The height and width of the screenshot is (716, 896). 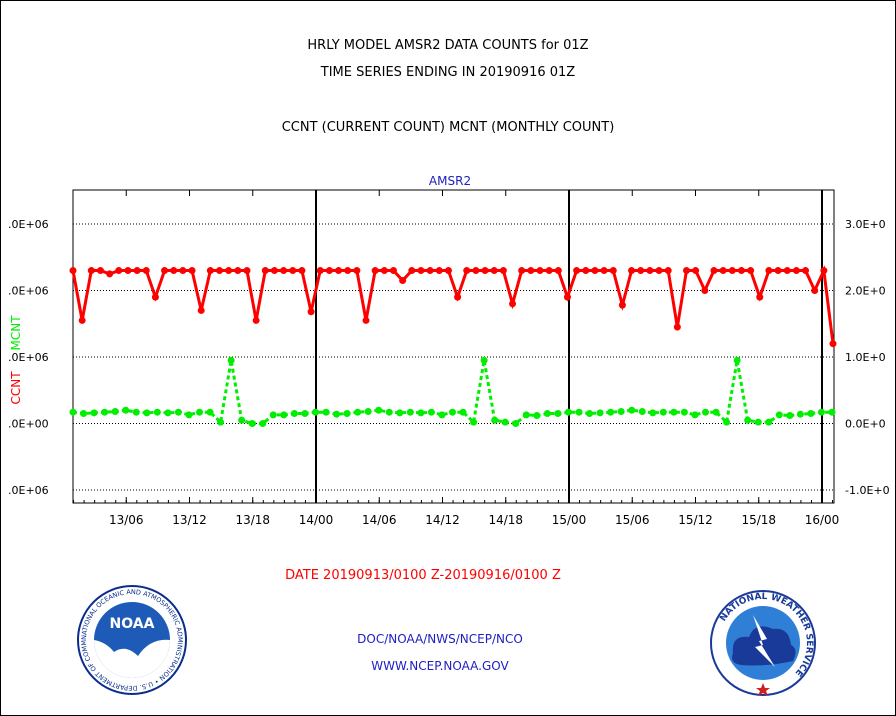 I want to click on mcnt-series, so click(x=452, y=391).